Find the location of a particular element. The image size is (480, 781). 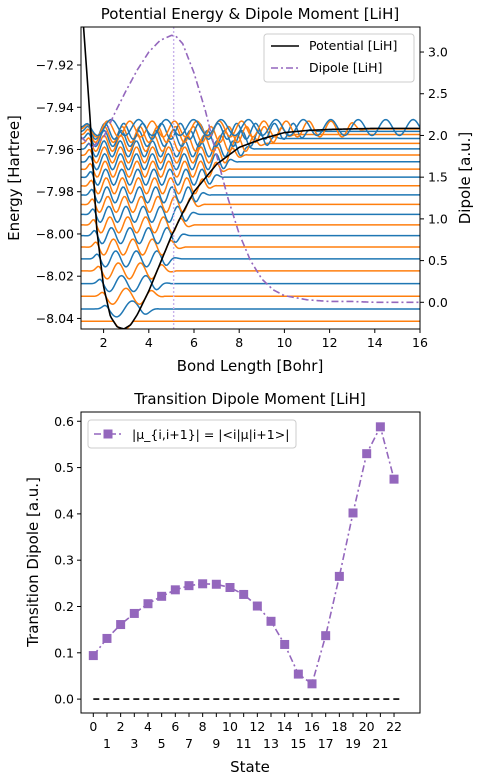

top-y-tick-label: −8.04 is located at coordinates (55, 318).